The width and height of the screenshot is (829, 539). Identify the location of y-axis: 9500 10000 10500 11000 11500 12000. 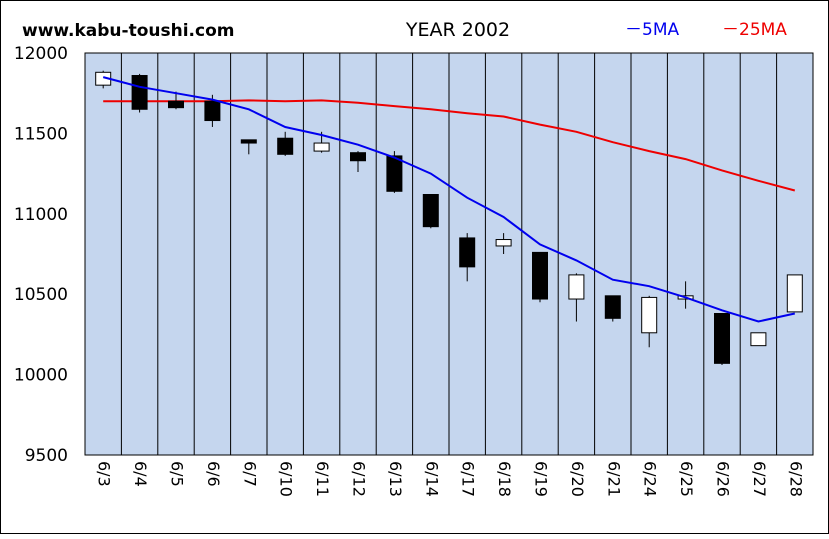
(41, 255).